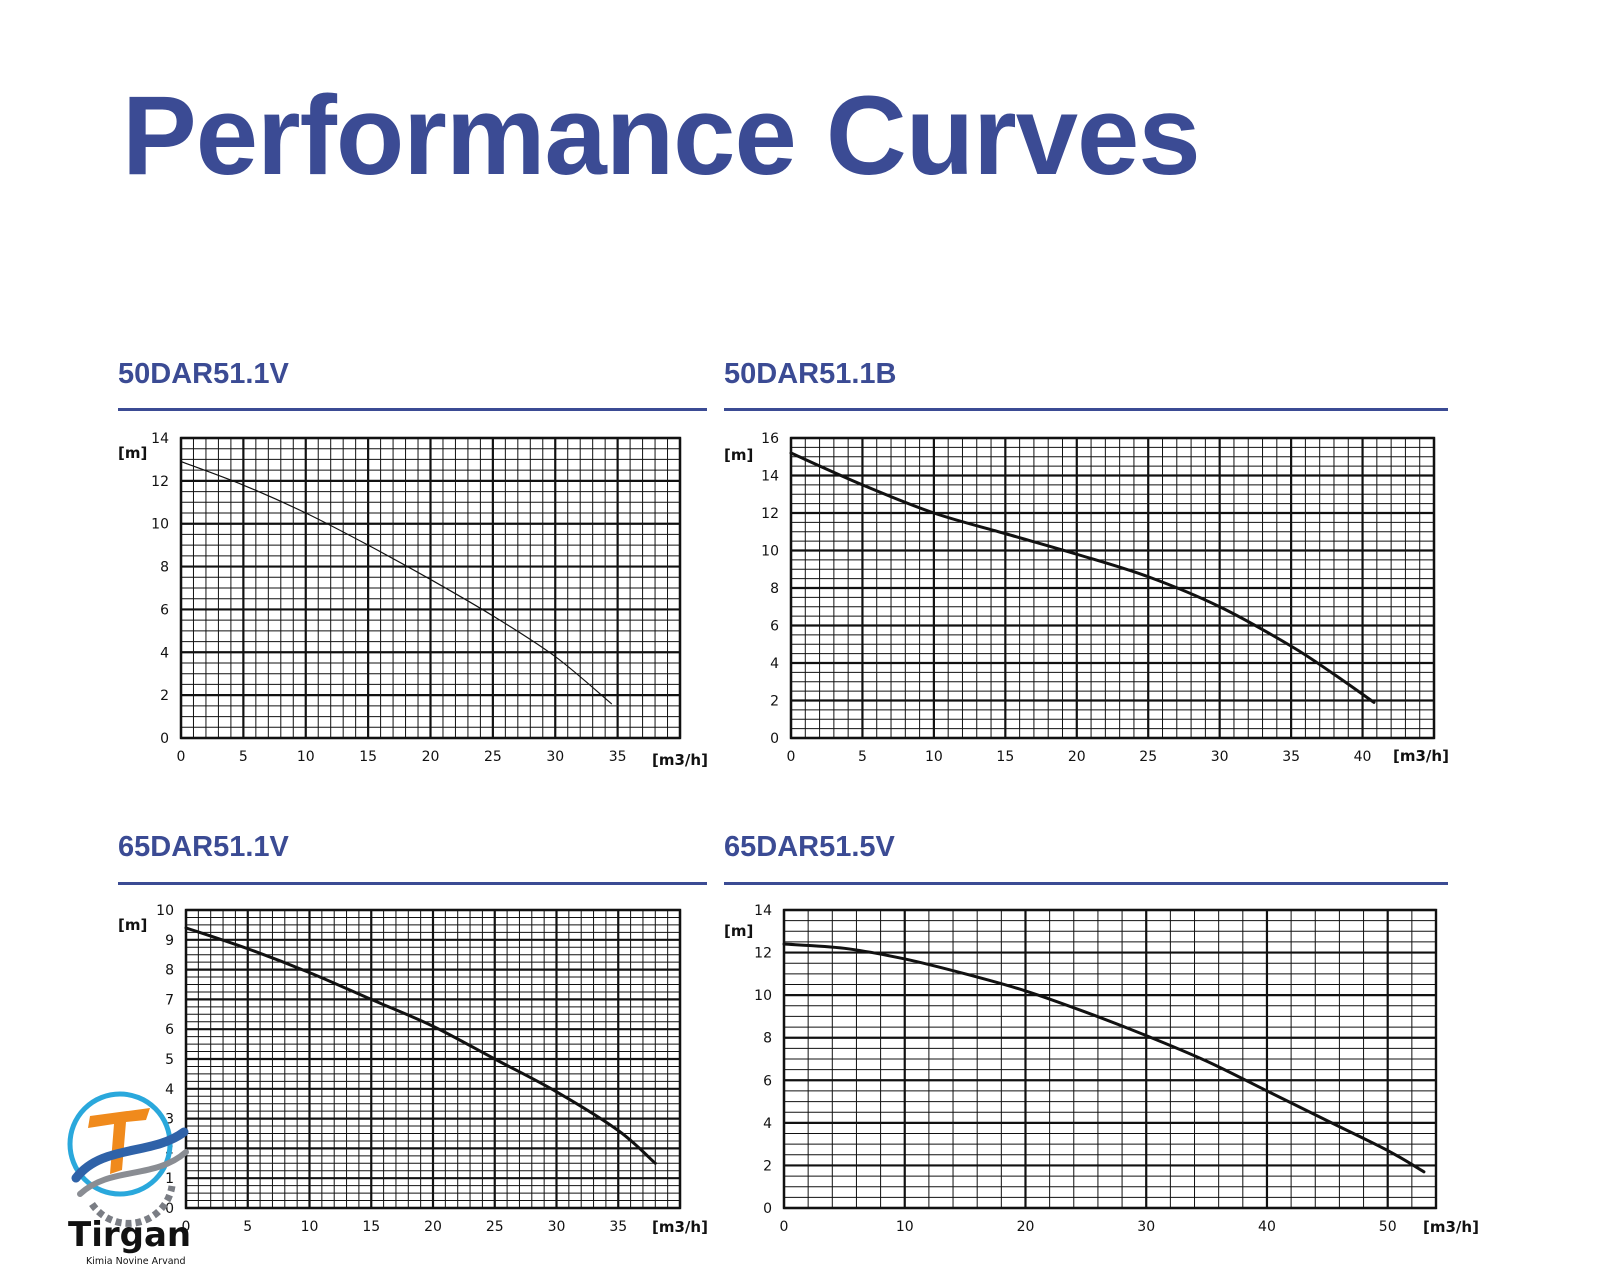  Describe the element at coordinates (136, 1261) in the screenshot. I see `logo-tagline-text: Kimia Novine Arvand` at that location.